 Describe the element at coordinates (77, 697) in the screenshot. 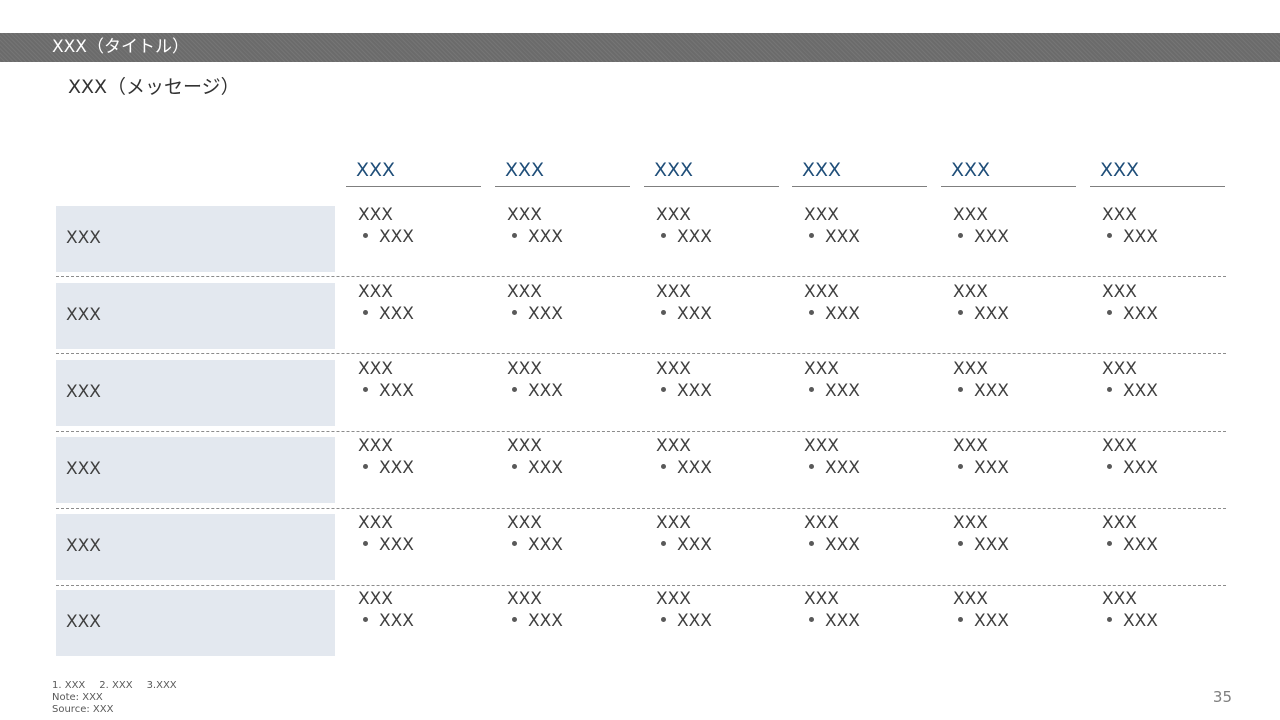

I see `footnote-note: Note: XXX` at that location.